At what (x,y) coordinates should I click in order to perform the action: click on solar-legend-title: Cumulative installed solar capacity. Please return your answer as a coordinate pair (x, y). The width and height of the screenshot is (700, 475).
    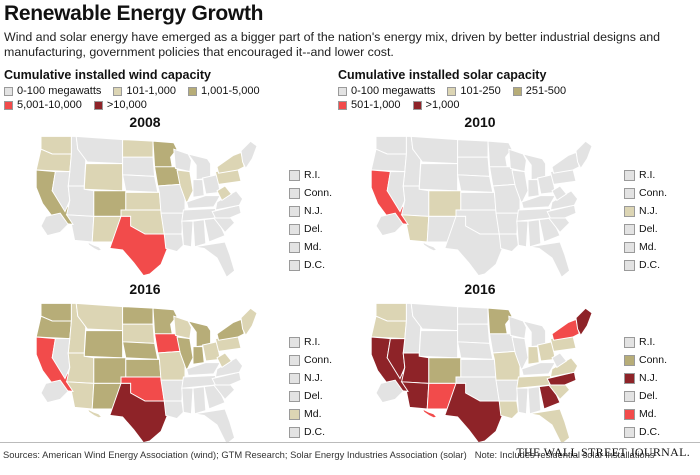
    Looking at the image, I should click on (442, 75).